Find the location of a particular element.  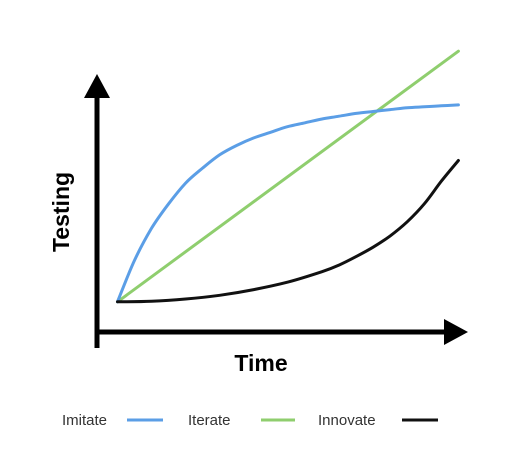

y-axis-title: Testing is located at coordinates (61, 212).